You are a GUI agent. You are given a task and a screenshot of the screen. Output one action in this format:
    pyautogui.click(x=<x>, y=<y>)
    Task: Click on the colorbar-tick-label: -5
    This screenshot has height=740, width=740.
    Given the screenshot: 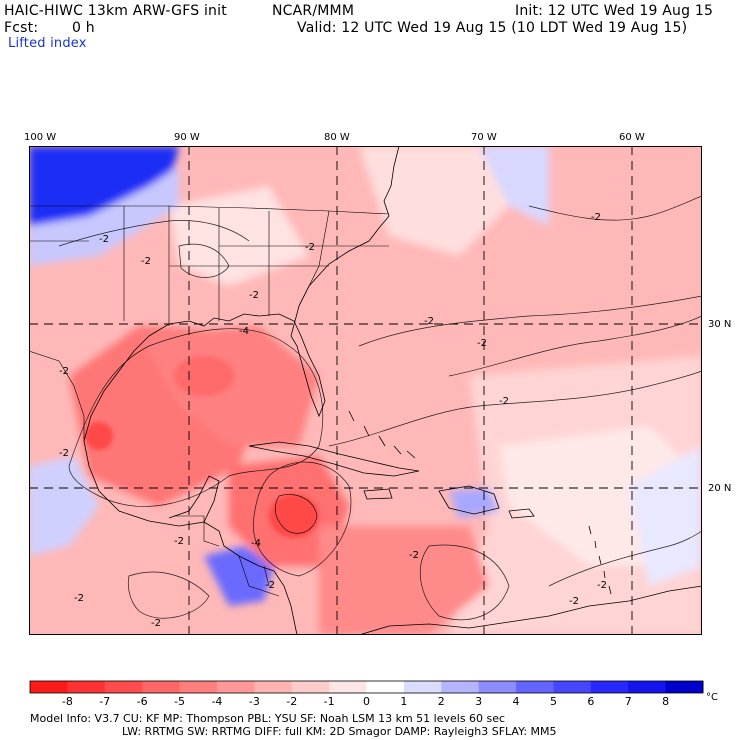 What is the action you would take?
    pyautogui.click(x=179, y=701)
    